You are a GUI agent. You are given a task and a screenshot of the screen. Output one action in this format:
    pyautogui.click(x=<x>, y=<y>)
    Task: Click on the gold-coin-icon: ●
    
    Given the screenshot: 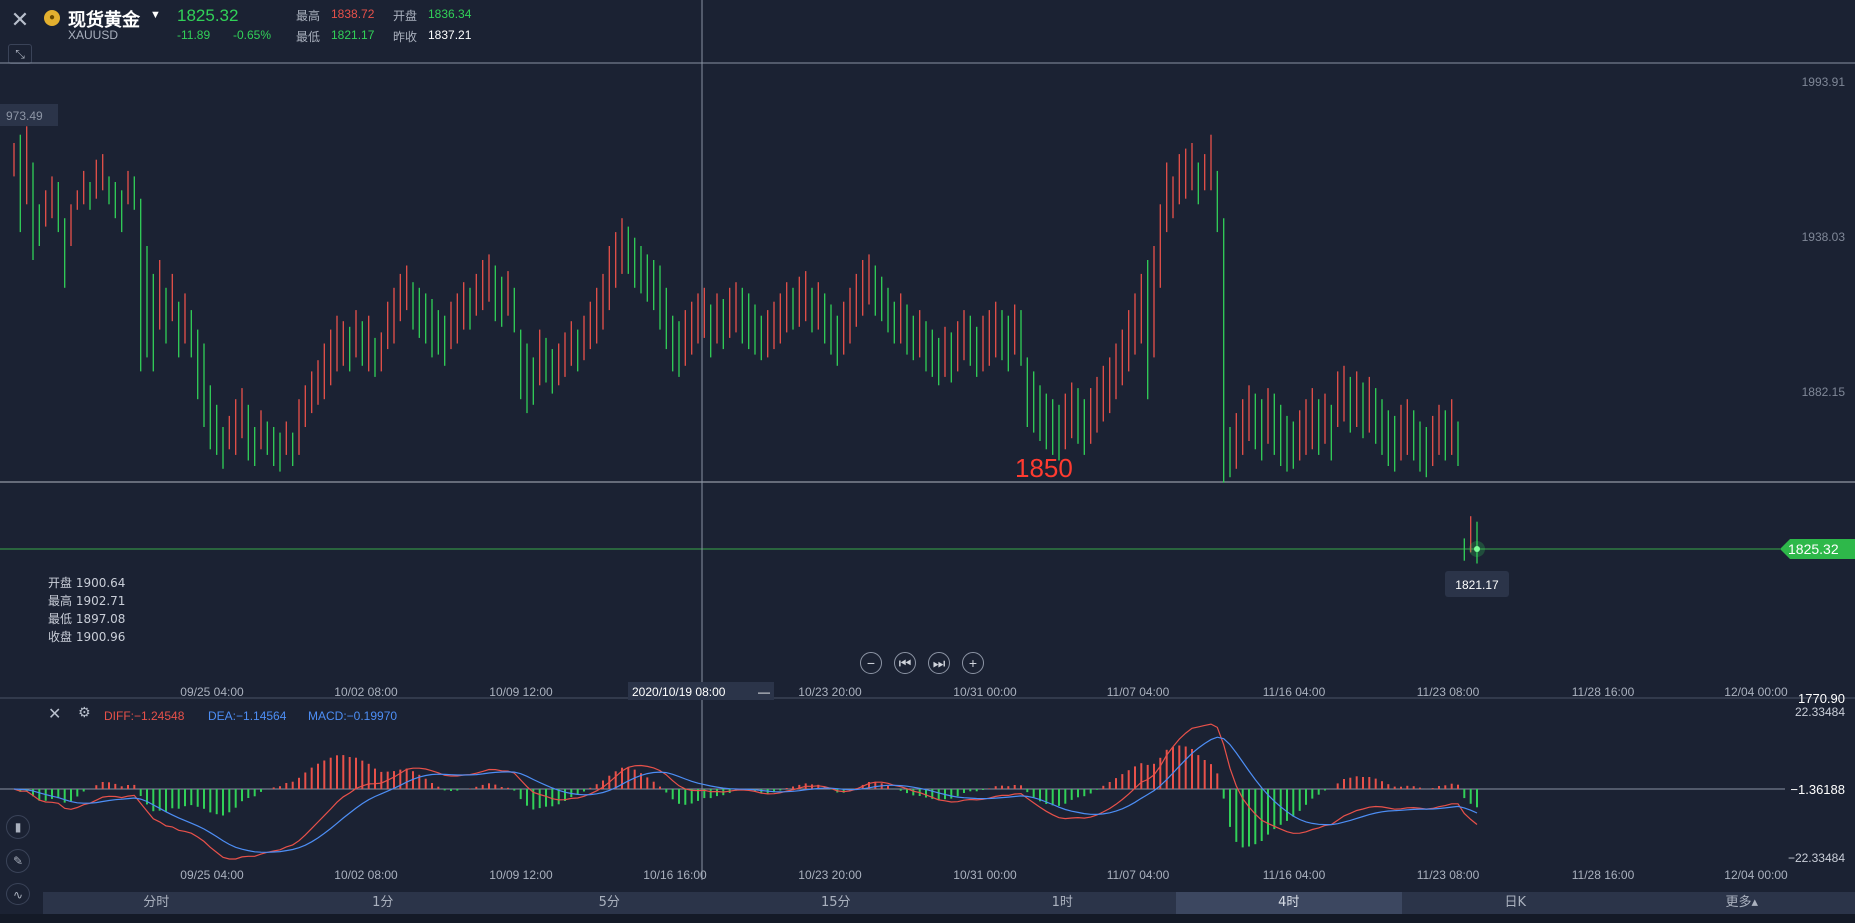 What is the action you would take?
    pyautogui.click(x=52, y=18)
    